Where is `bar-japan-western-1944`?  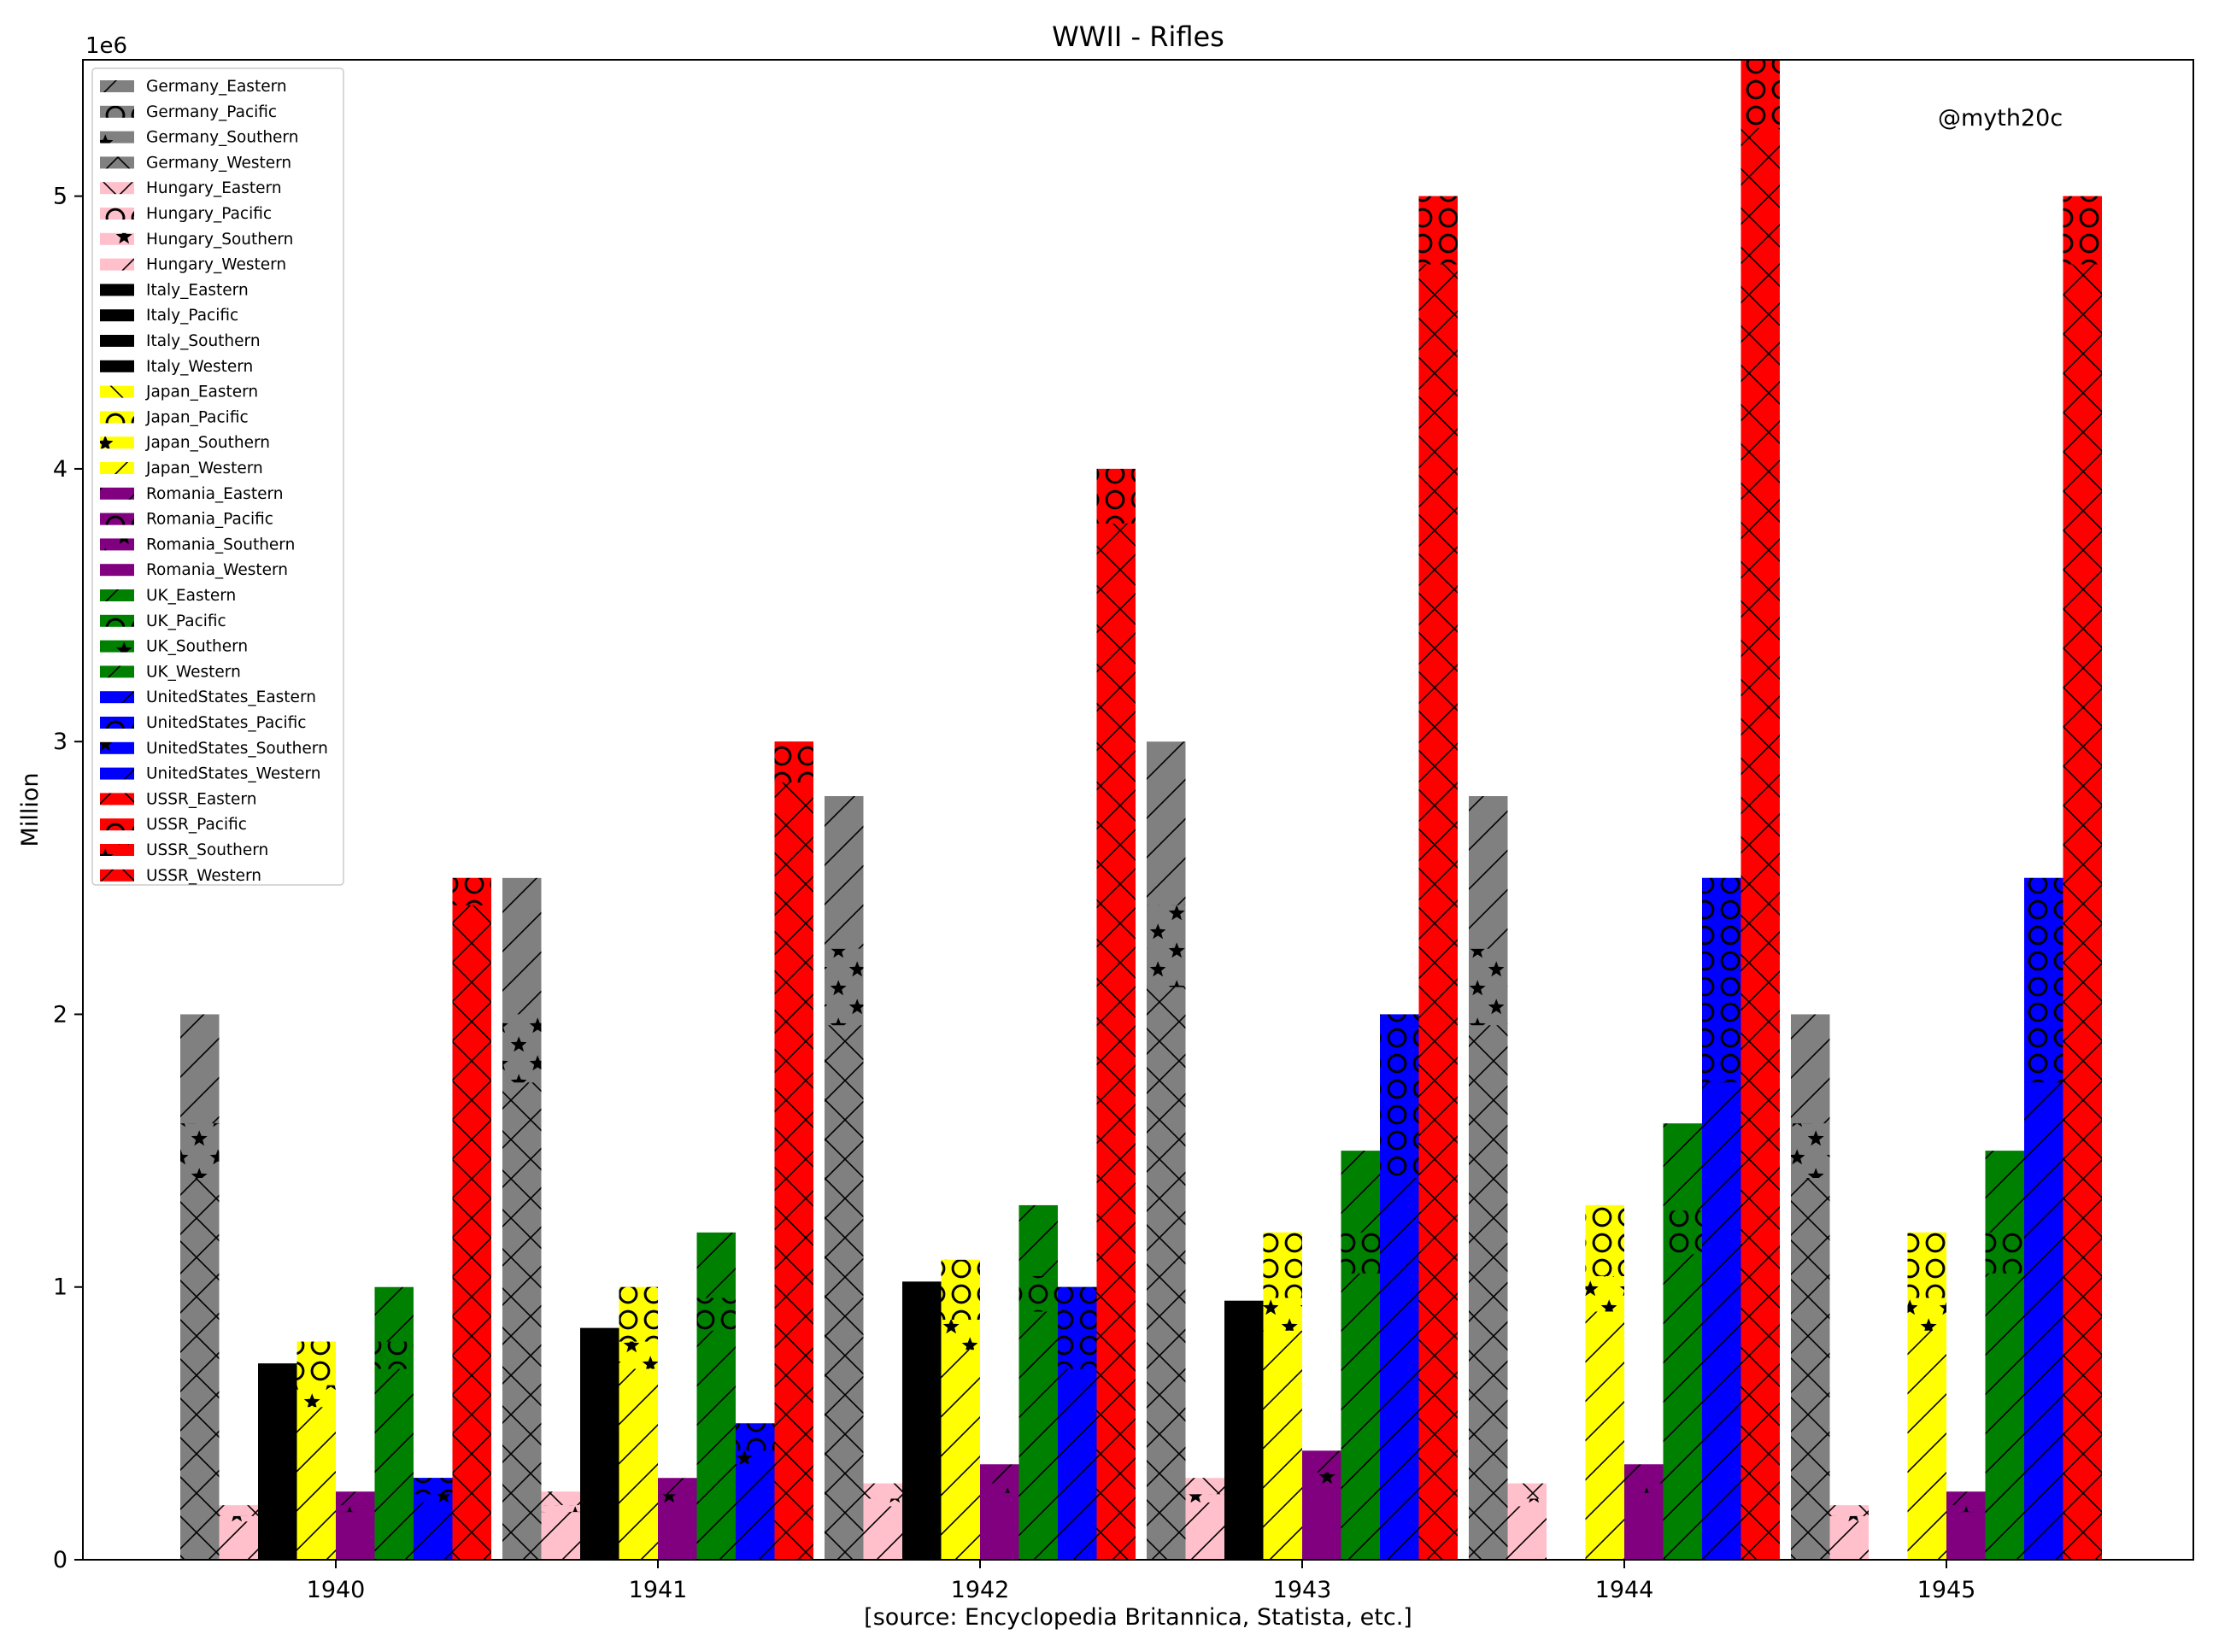 bar-japan-western-1944 is located at coordinates (1604, 1435).